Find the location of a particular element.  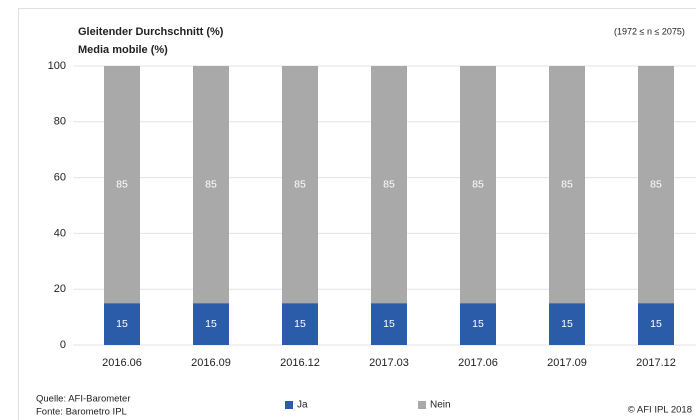

legend-label: Ja is located at coordinates (302, 405).